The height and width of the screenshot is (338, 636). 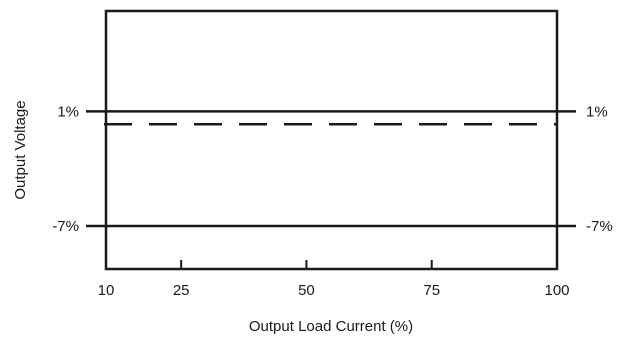 What do you see at coordinates (556, 290) in the screenshot?
I see `x-tick-label: 100` at bounding box center [556, 290].